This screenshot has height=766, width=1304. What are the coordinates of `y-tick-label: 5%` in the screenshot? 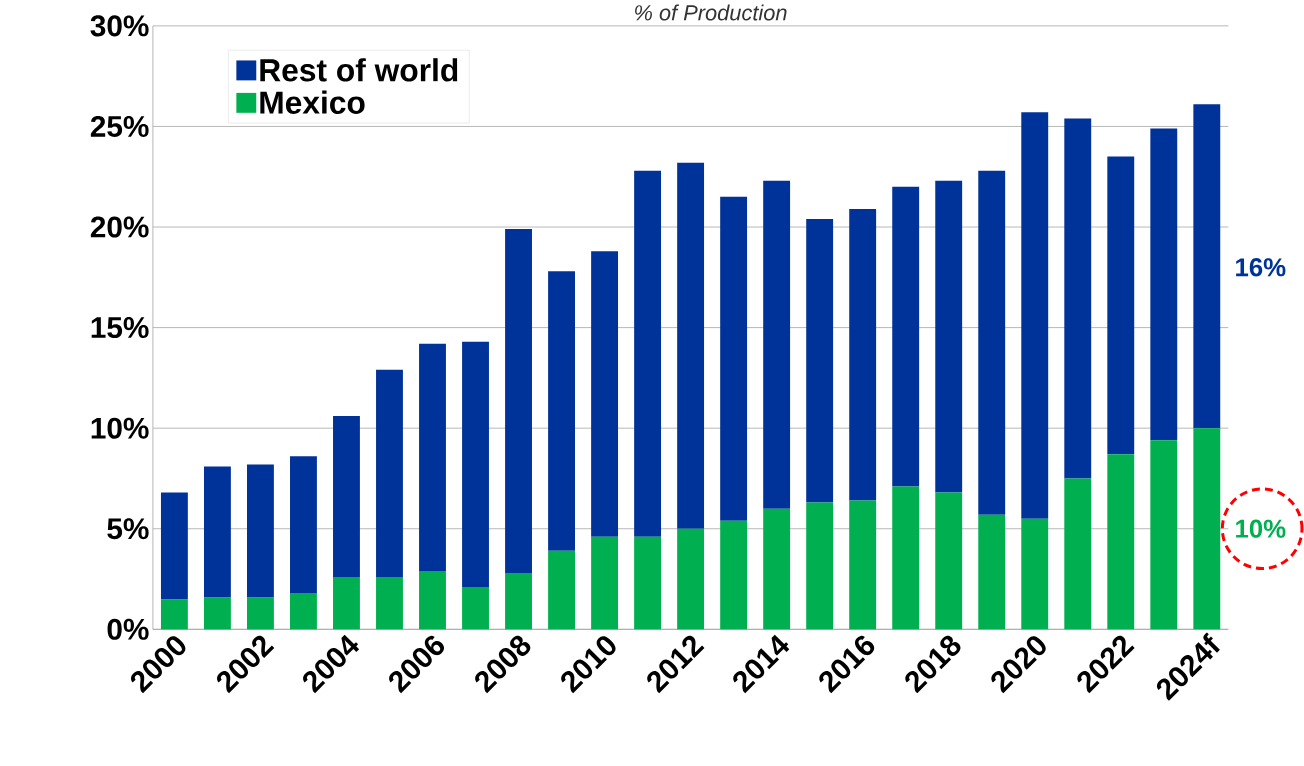 It's located at (128, 529).